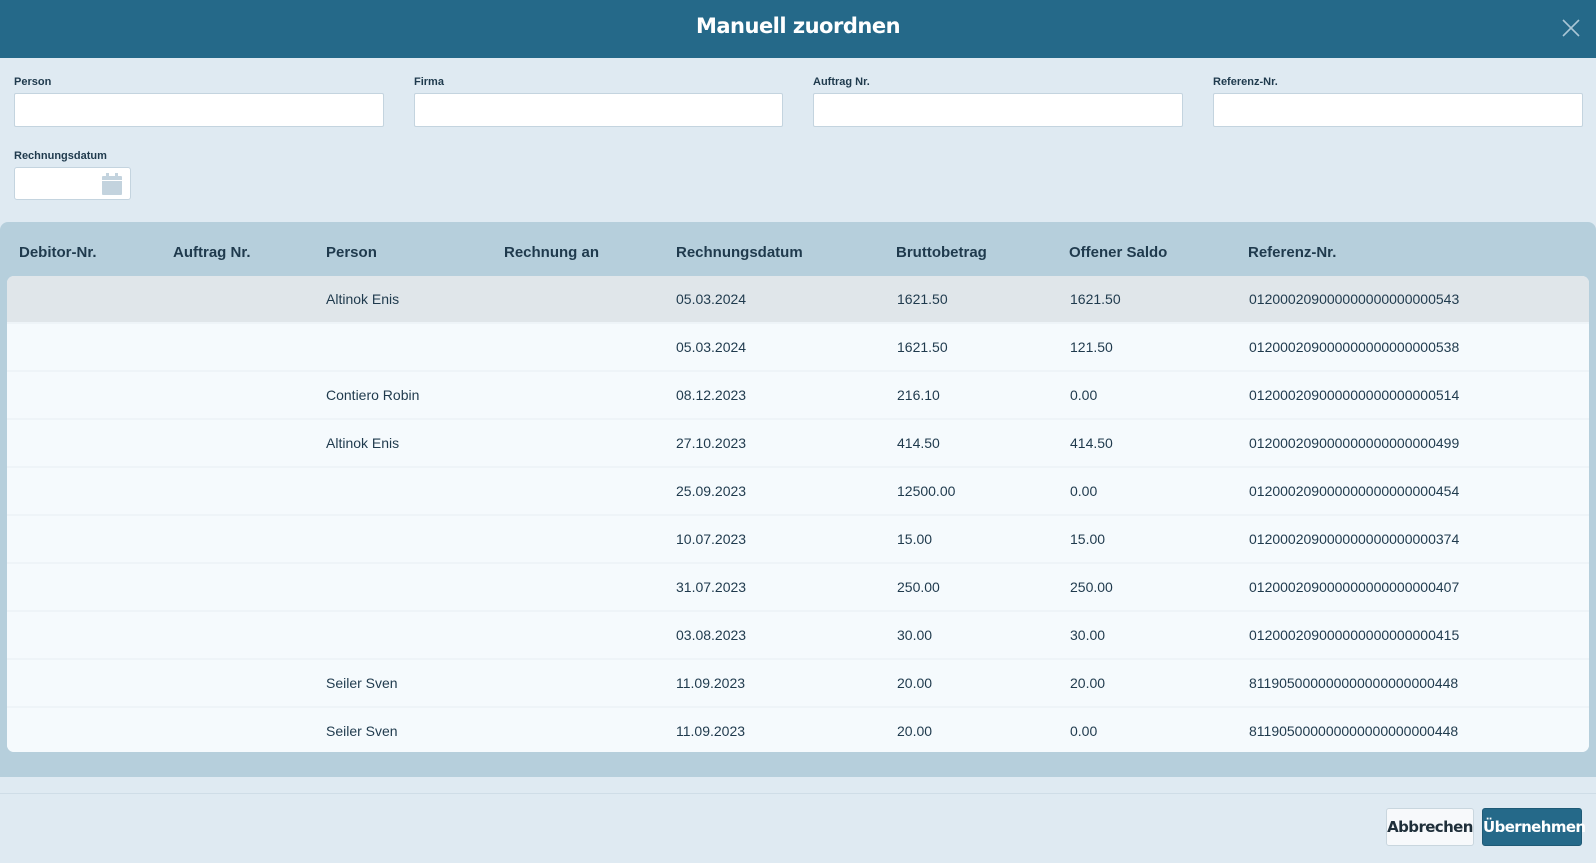 The width and height of the screenshot is (1596, 863). What do you see at coordinates (33, 82) in the screenshot?
I see `person-filter-label: Person` at bounding box center [33, 82].